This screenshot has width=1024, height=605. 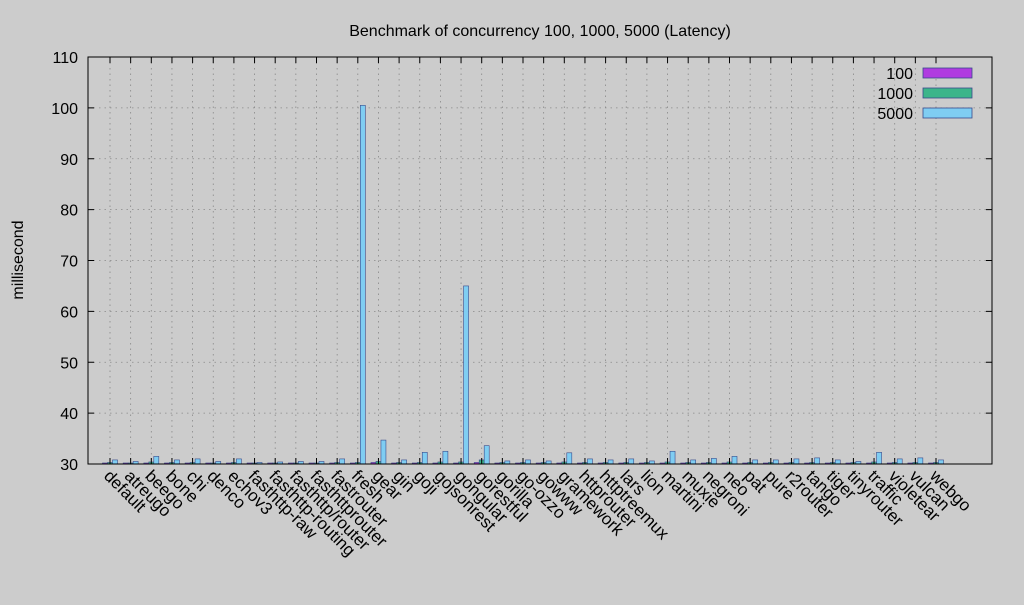 What do you see at coordinates (672, 457) in the screenshot?
I see `bar-5000-martini` at bounding box center [672, 457].